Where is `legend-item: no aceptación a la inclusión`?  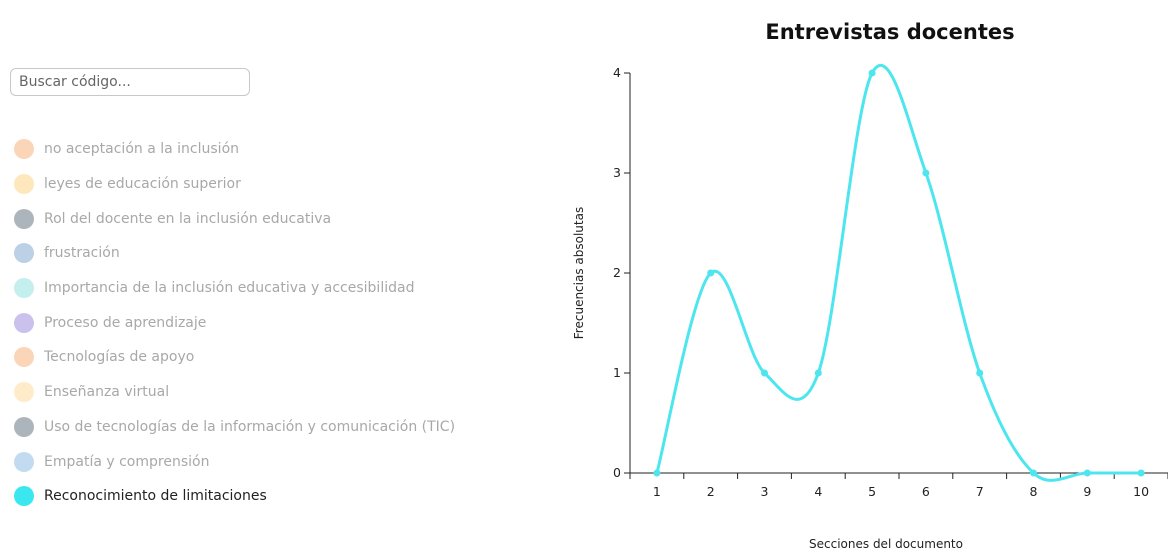 legend-item: no aceptación a la inclusión is located at coordinates (234, 149).